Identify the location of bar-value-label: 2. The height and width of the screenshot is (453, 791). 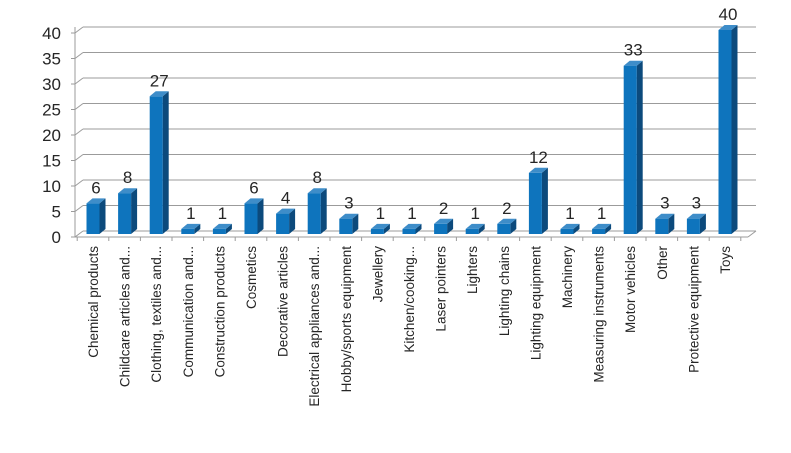
(443, 208).